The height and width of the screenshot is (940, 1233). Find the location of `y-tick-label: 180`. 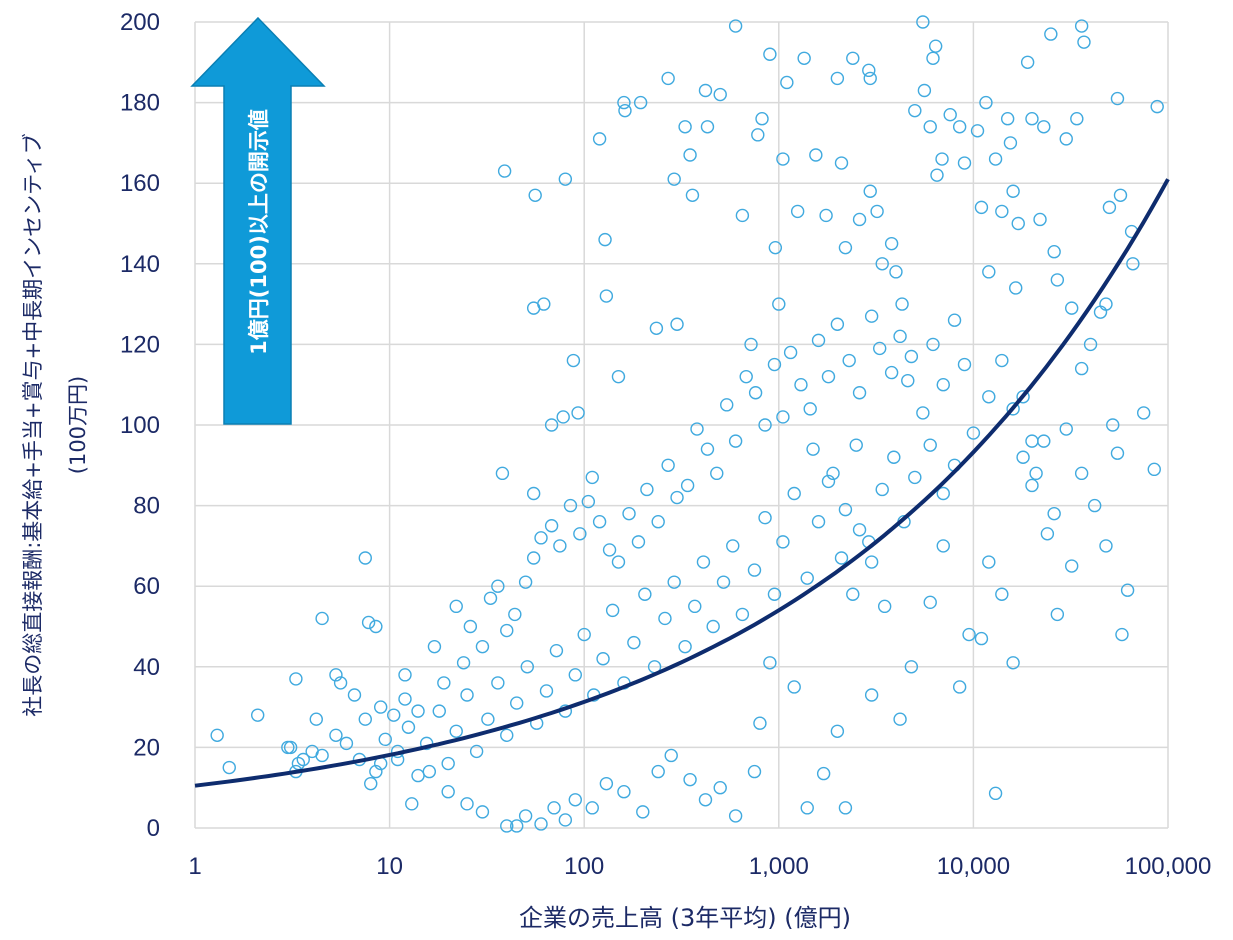

y-tick-label: 180 is located at coordinates (140, 103).